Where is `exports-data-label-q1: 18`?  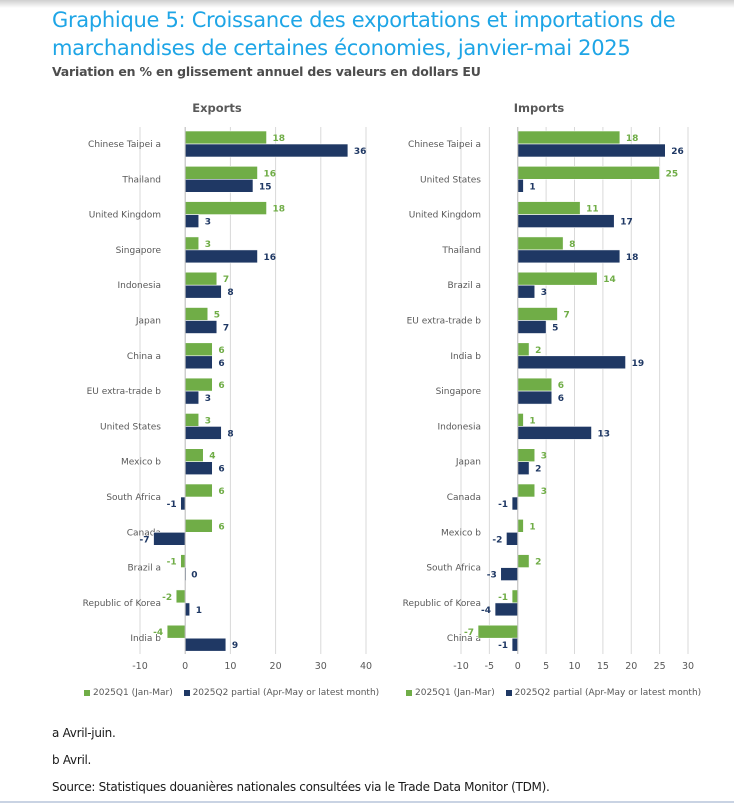 exports-data-label-q1: 18 is located at coordinates (279, 210).